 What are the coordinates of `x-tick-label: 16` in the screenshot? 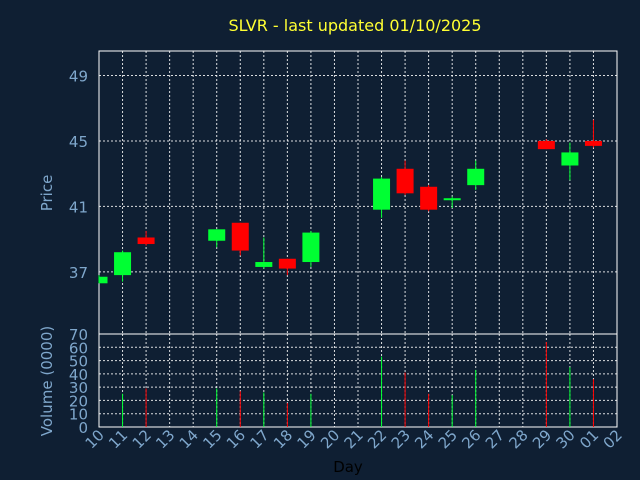 It's located at (236, 439).